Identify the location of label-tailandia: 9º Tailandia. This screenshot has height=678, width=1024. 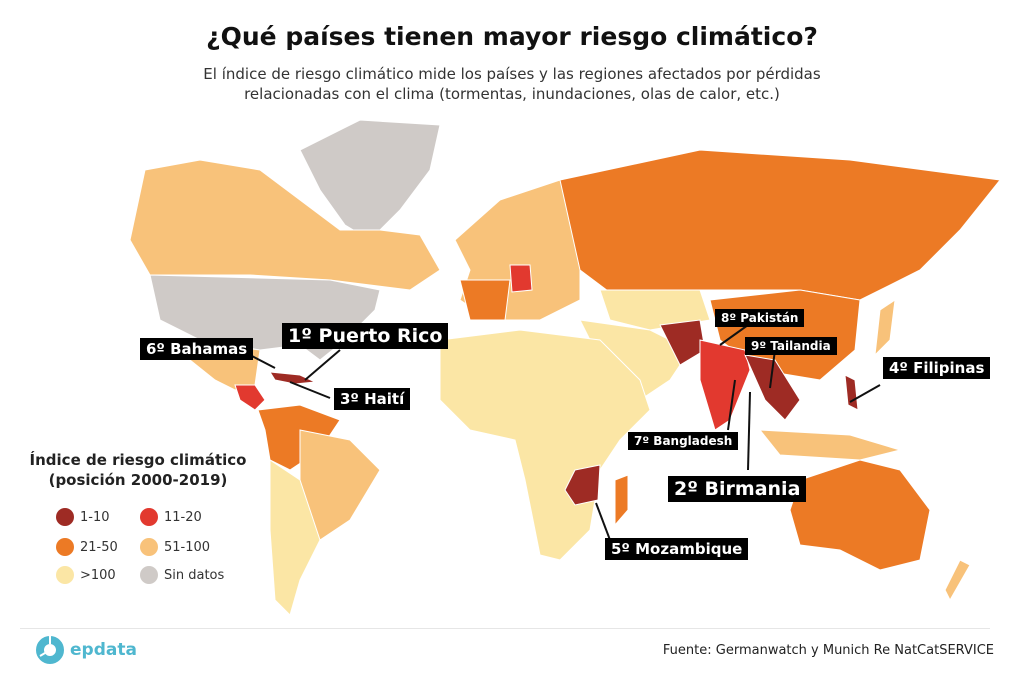
(791, 346).